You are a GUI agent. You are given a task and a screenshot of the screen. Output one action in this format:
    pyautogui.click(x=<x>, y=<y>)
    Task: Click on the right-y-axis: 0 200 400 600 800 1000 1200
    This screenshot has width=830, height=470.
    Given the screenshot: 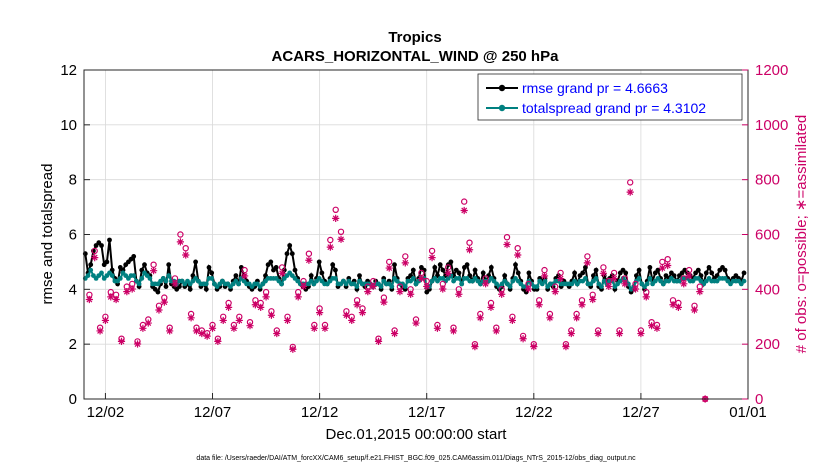 What is the action you would take?
    pyautogui.click(x=765, y=235)
    